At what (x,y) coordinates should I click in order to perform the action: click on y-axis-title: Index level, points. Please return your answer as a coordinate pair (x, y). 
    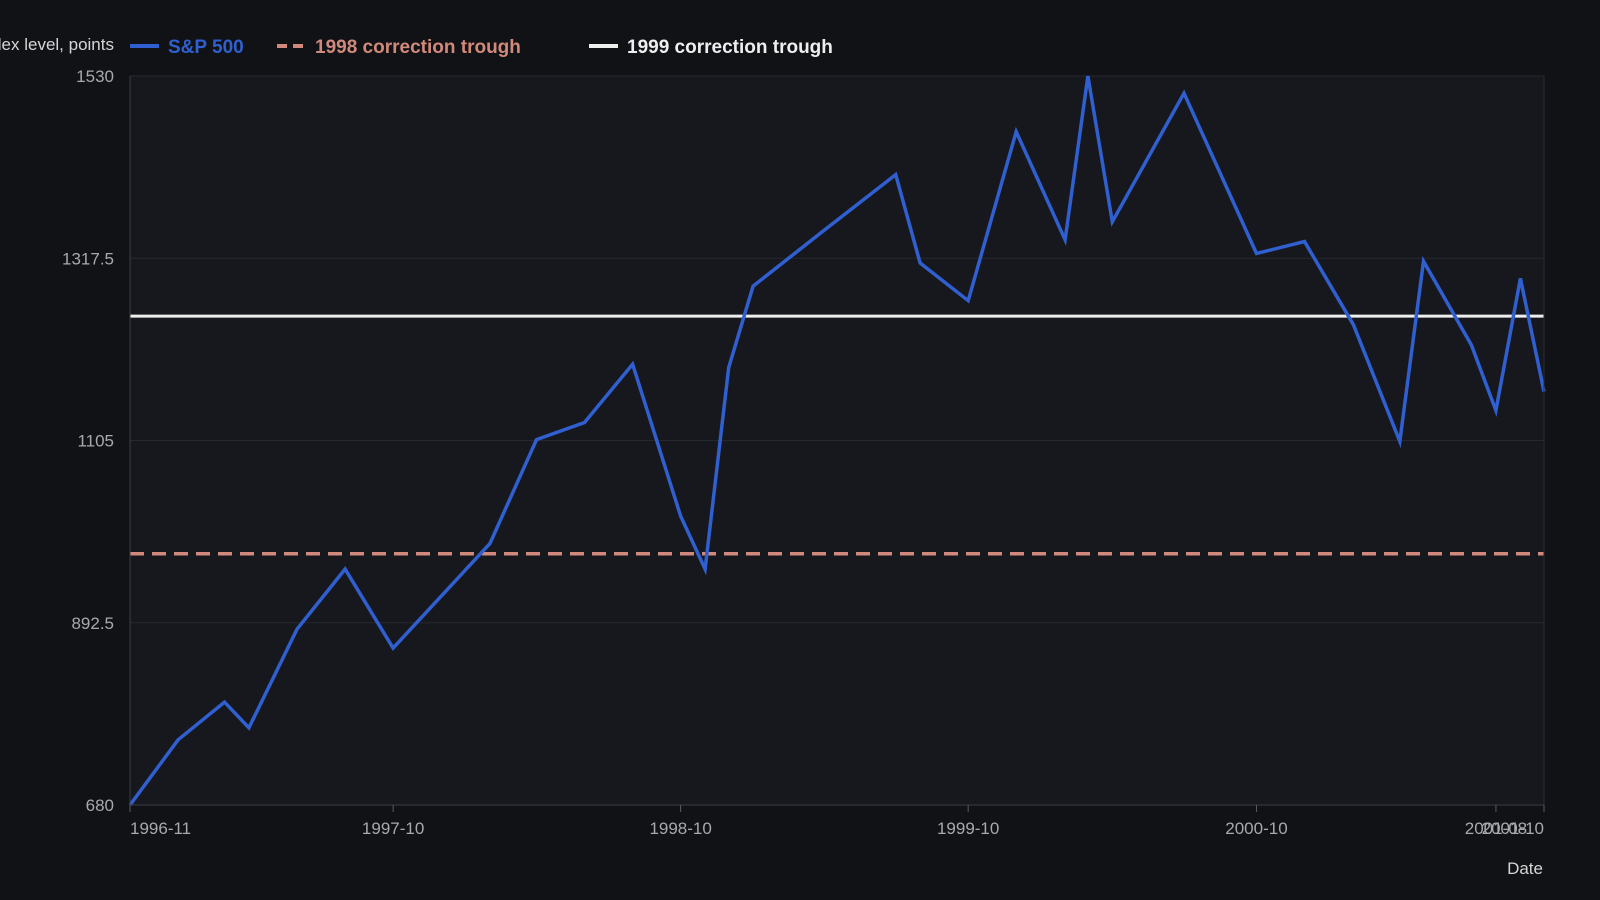
    Looking at the image, I should click on (57, 44).